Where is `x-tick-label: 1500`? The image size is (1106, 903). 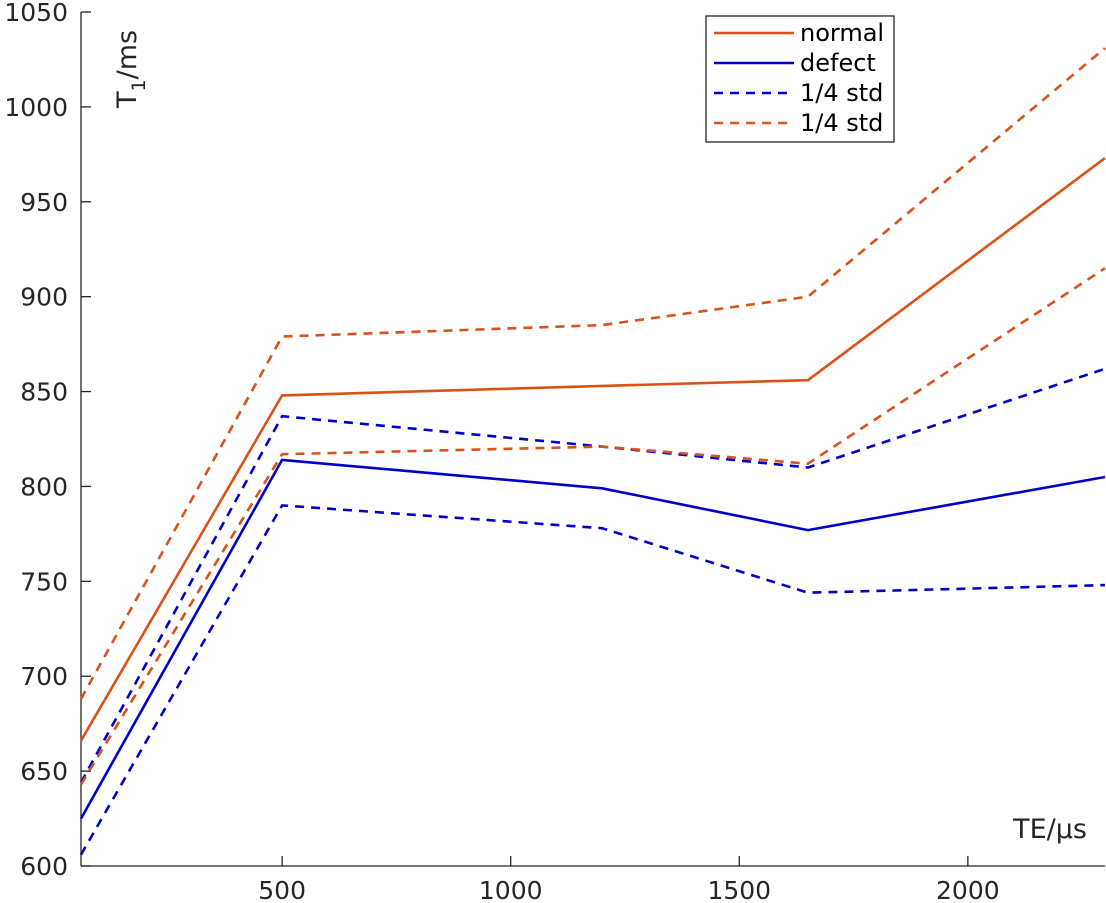 x-tick-label: 1500 is located at coordinates (739, 889).